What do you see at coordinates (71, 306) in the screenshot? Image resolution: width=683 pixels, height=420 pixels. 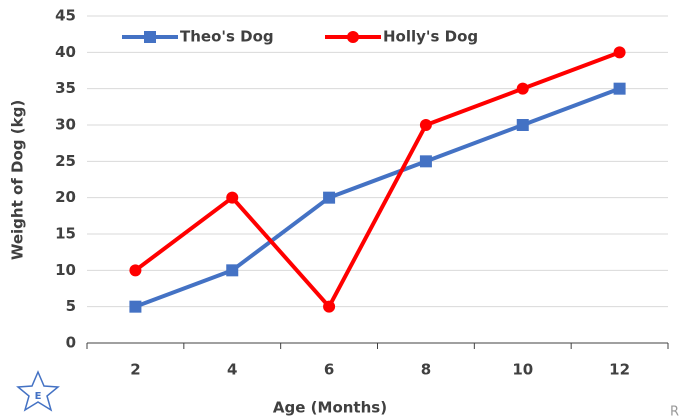 I see `y-tick-label: 5` at bounding box center [71, 306].